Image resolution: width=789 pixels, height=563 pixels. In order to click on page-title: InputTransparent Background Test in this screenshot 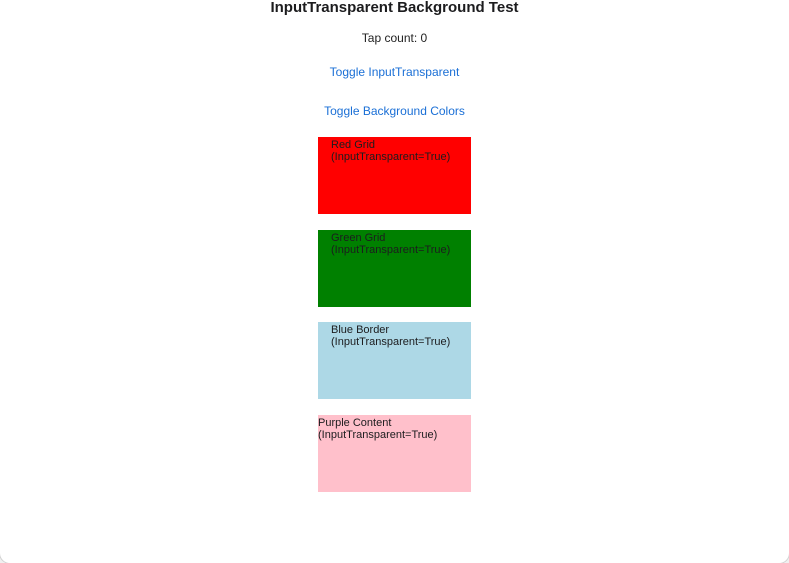, I will do `click(394, 8)`.